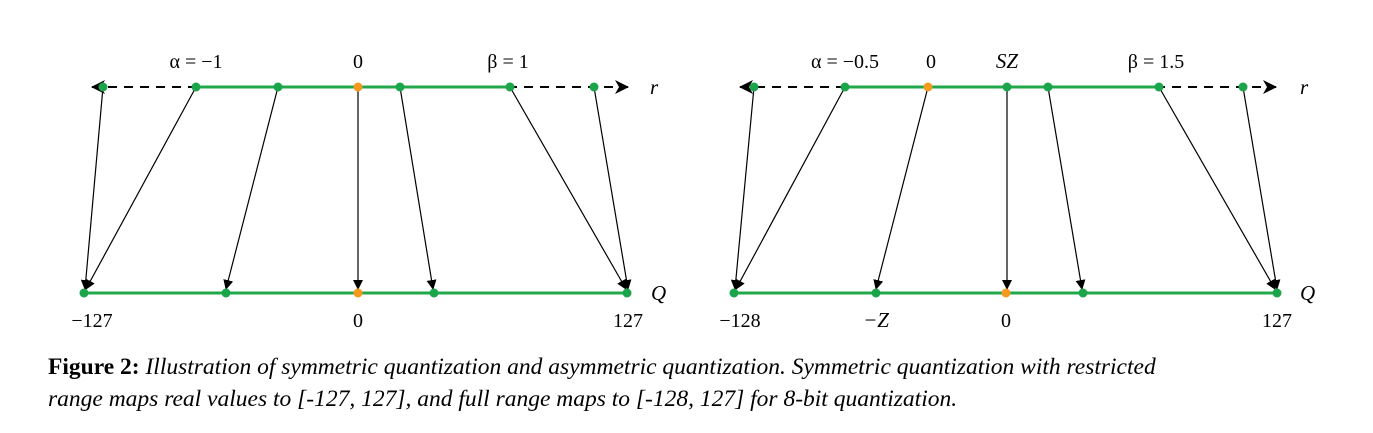  Describe the element at coordinates (876, 320) in the screenshot. I see `negz-label: −Z` at that location.